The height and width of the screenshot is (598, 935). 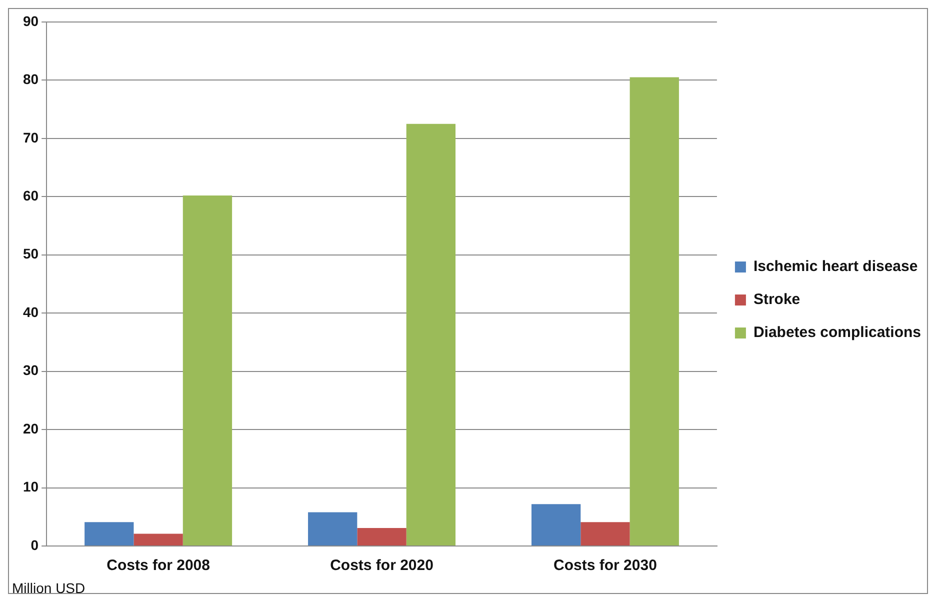 What do you see at coordinates (30, 254) in the screenshot?
I see `y-tick-label: 50` at bounding box center [30, 254].